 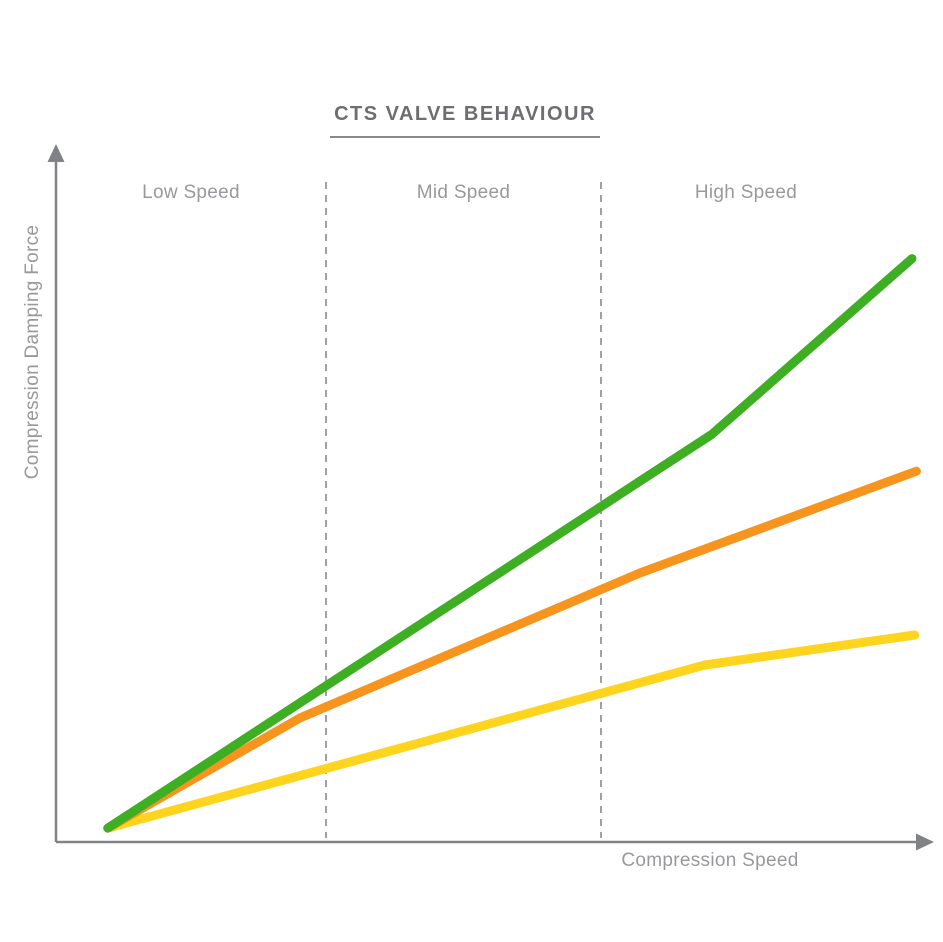 What do you see at coordinates (32, 352) in the screenshot?
I see `y-axis-label: Compression Damping Force` at bounding box center [32, 352].